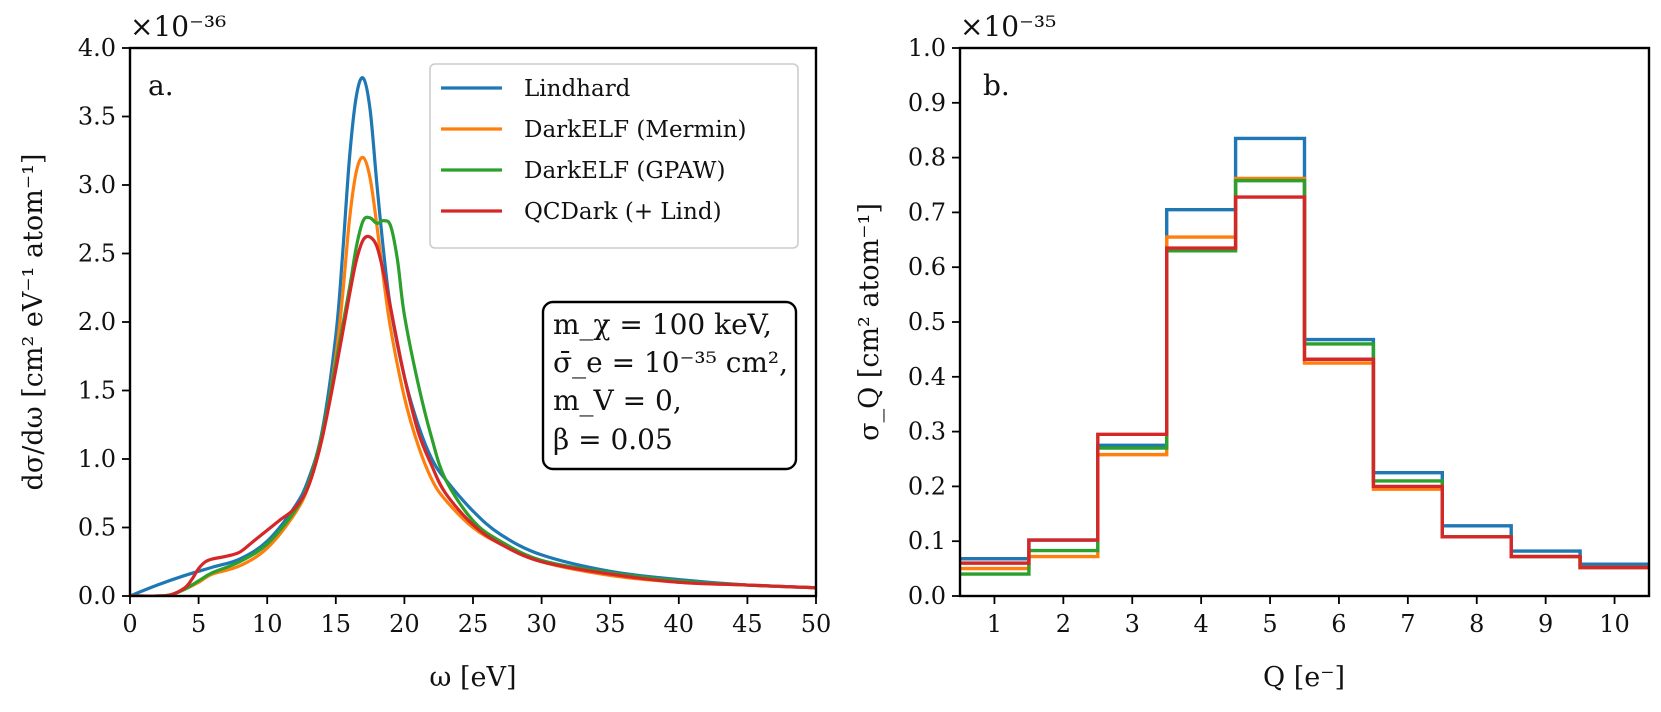 The width and height of the screenshot is (1661, 712). I want to click on panel-b-ytick-label: 0.1, so click(927, 541).